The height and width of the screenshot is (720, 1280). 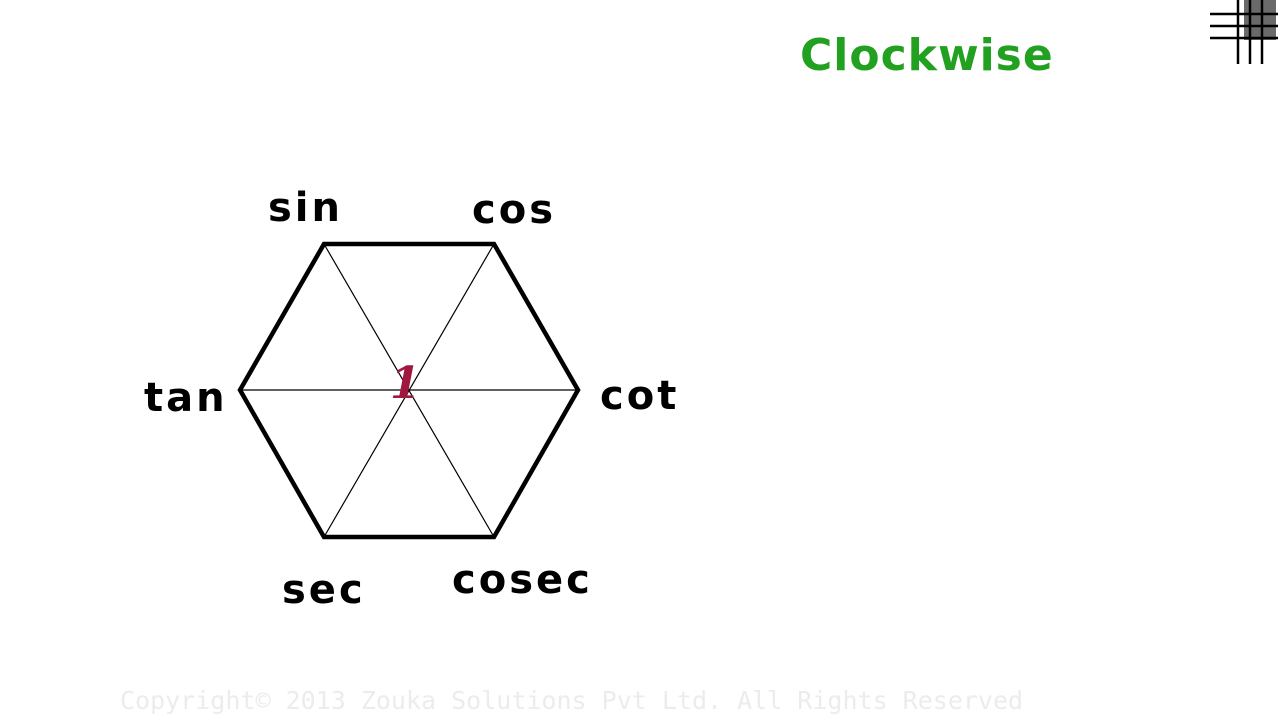 I want to click on label-cosec: cosec, so click(x=522, y=580).